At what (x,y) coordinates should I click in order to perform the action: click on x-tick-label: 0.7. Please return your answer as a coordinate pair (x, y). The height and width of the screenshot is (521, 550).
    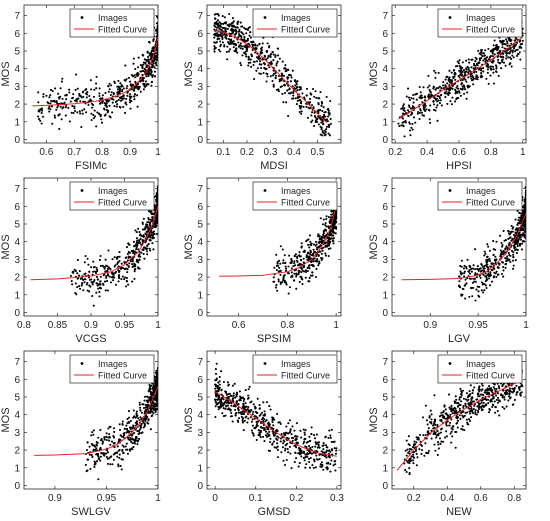
    Looking at the image, I should click on (74, 152).